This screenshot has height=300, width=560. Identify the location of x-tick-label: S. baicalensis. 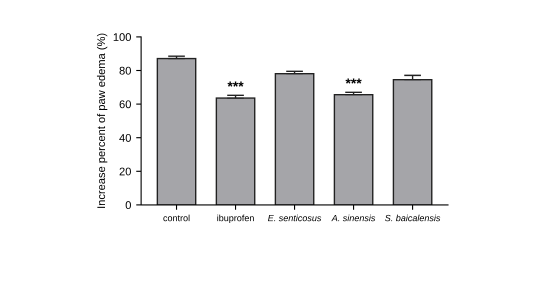
(412, 218).